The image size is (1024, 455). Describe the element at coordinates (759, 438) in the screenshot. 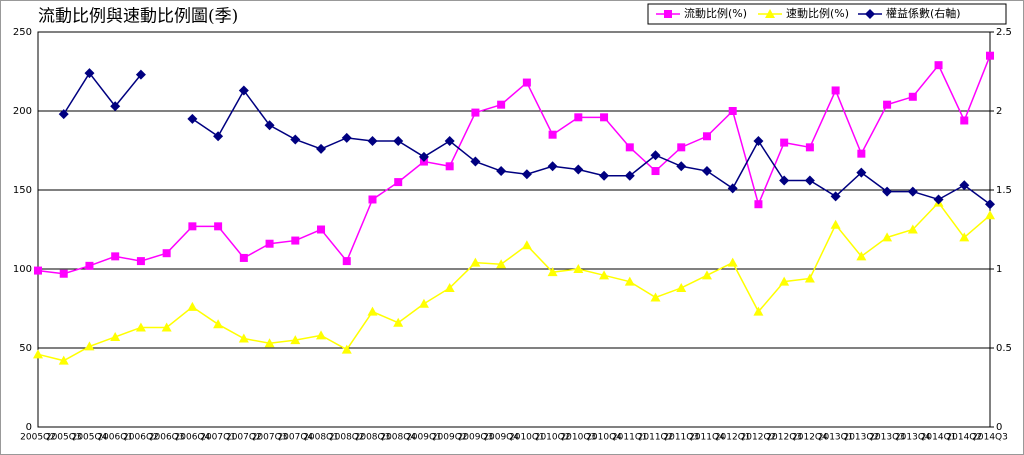

I see `x-tick-label: 2012Q2` at that location.